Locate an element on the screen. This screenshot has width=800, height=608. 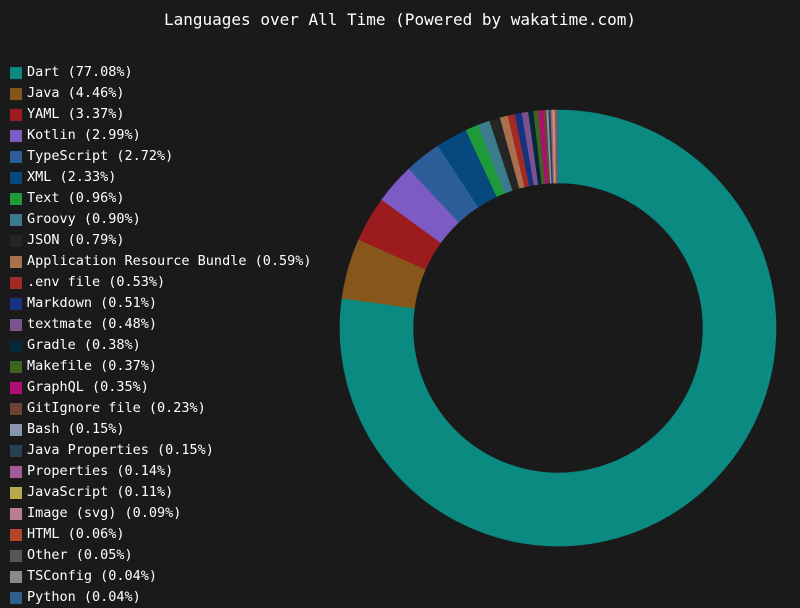
legend-item: GitIgnore file (0.23%) is located at coordinates (160, 408).